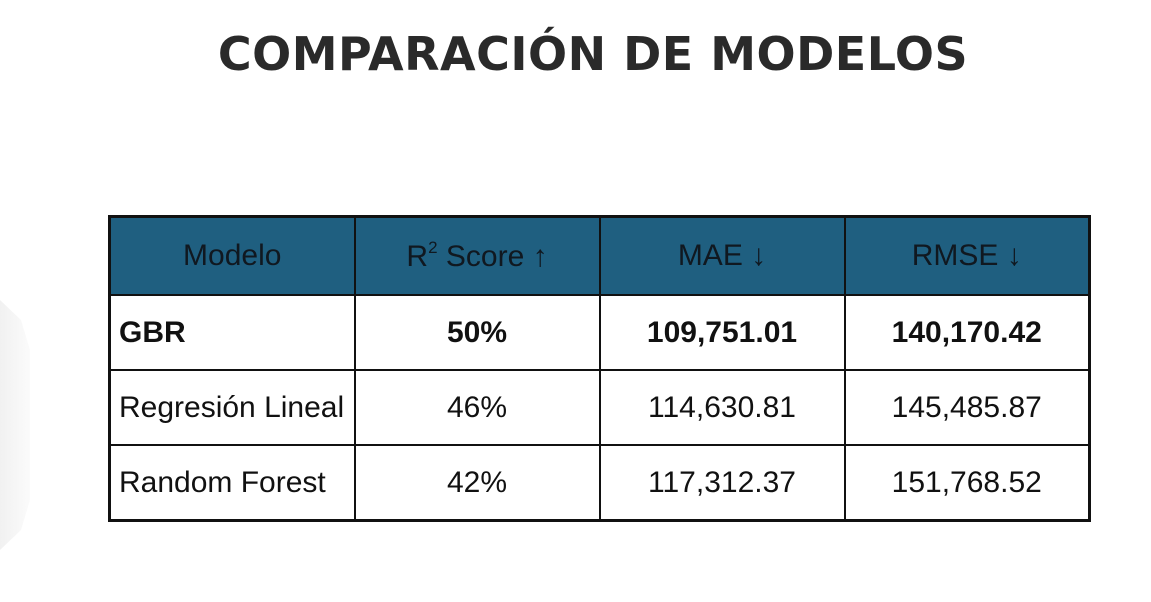  Describe the element at coordinates (232, 407) in the screenshot. I see `cell-model: Regresión Lineal` at that location.